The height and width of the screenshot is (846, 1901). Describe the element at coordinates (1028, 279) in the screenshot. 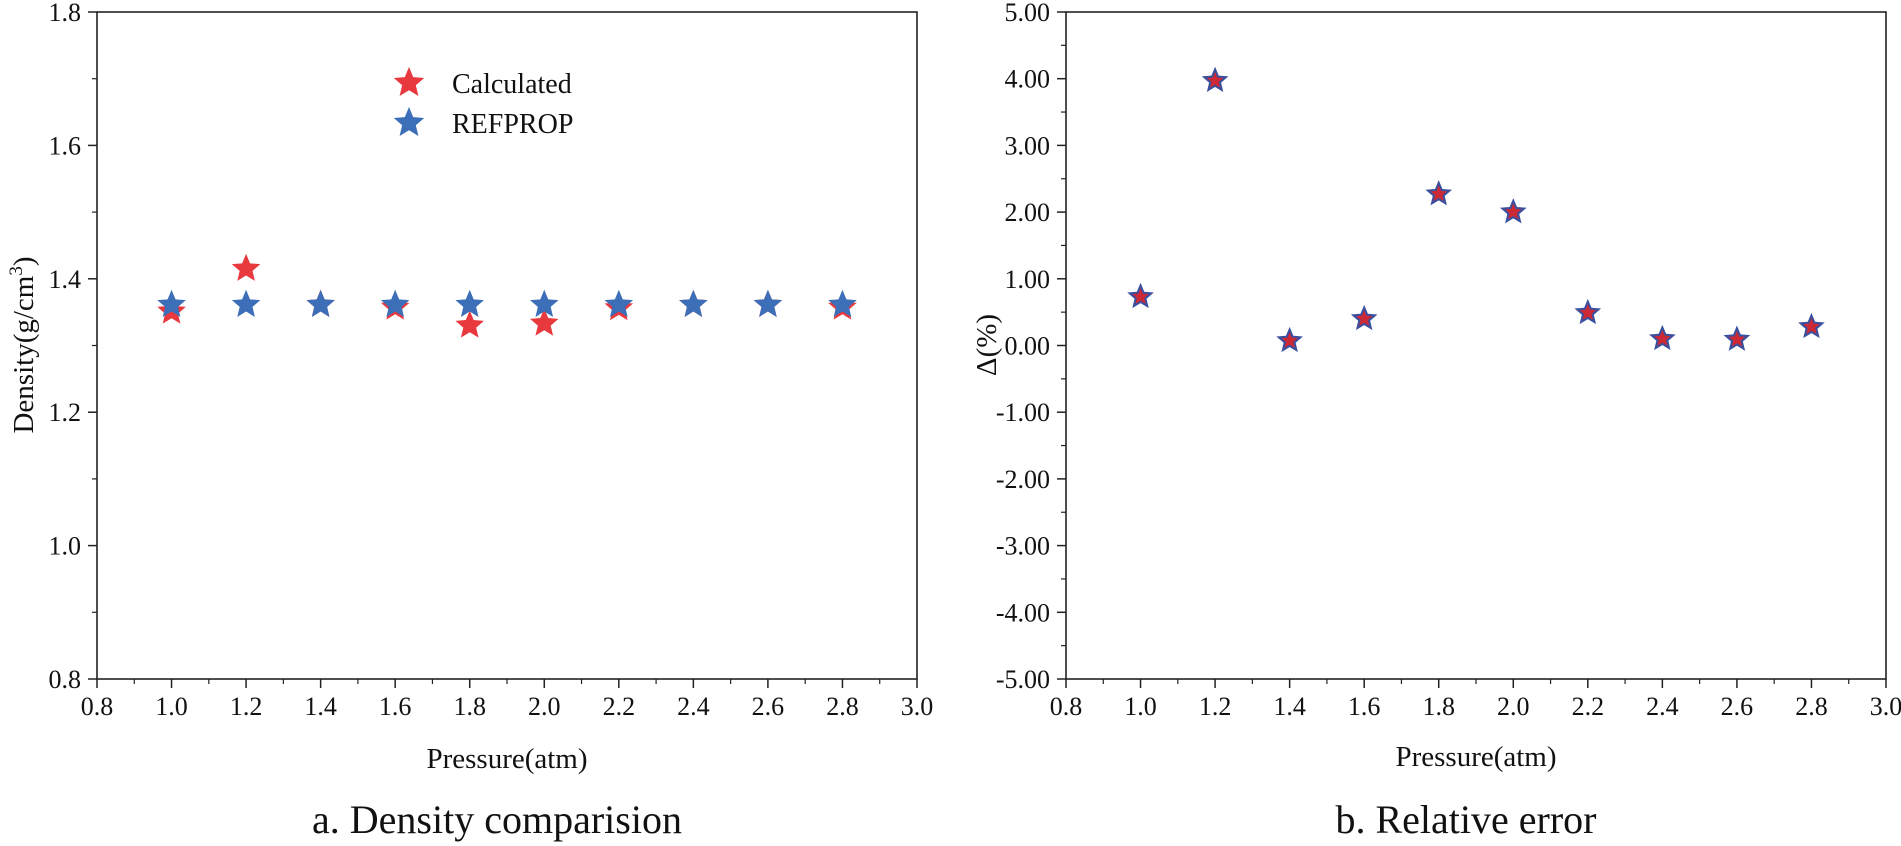

I see `y-tick-label: 1.00` at that location.